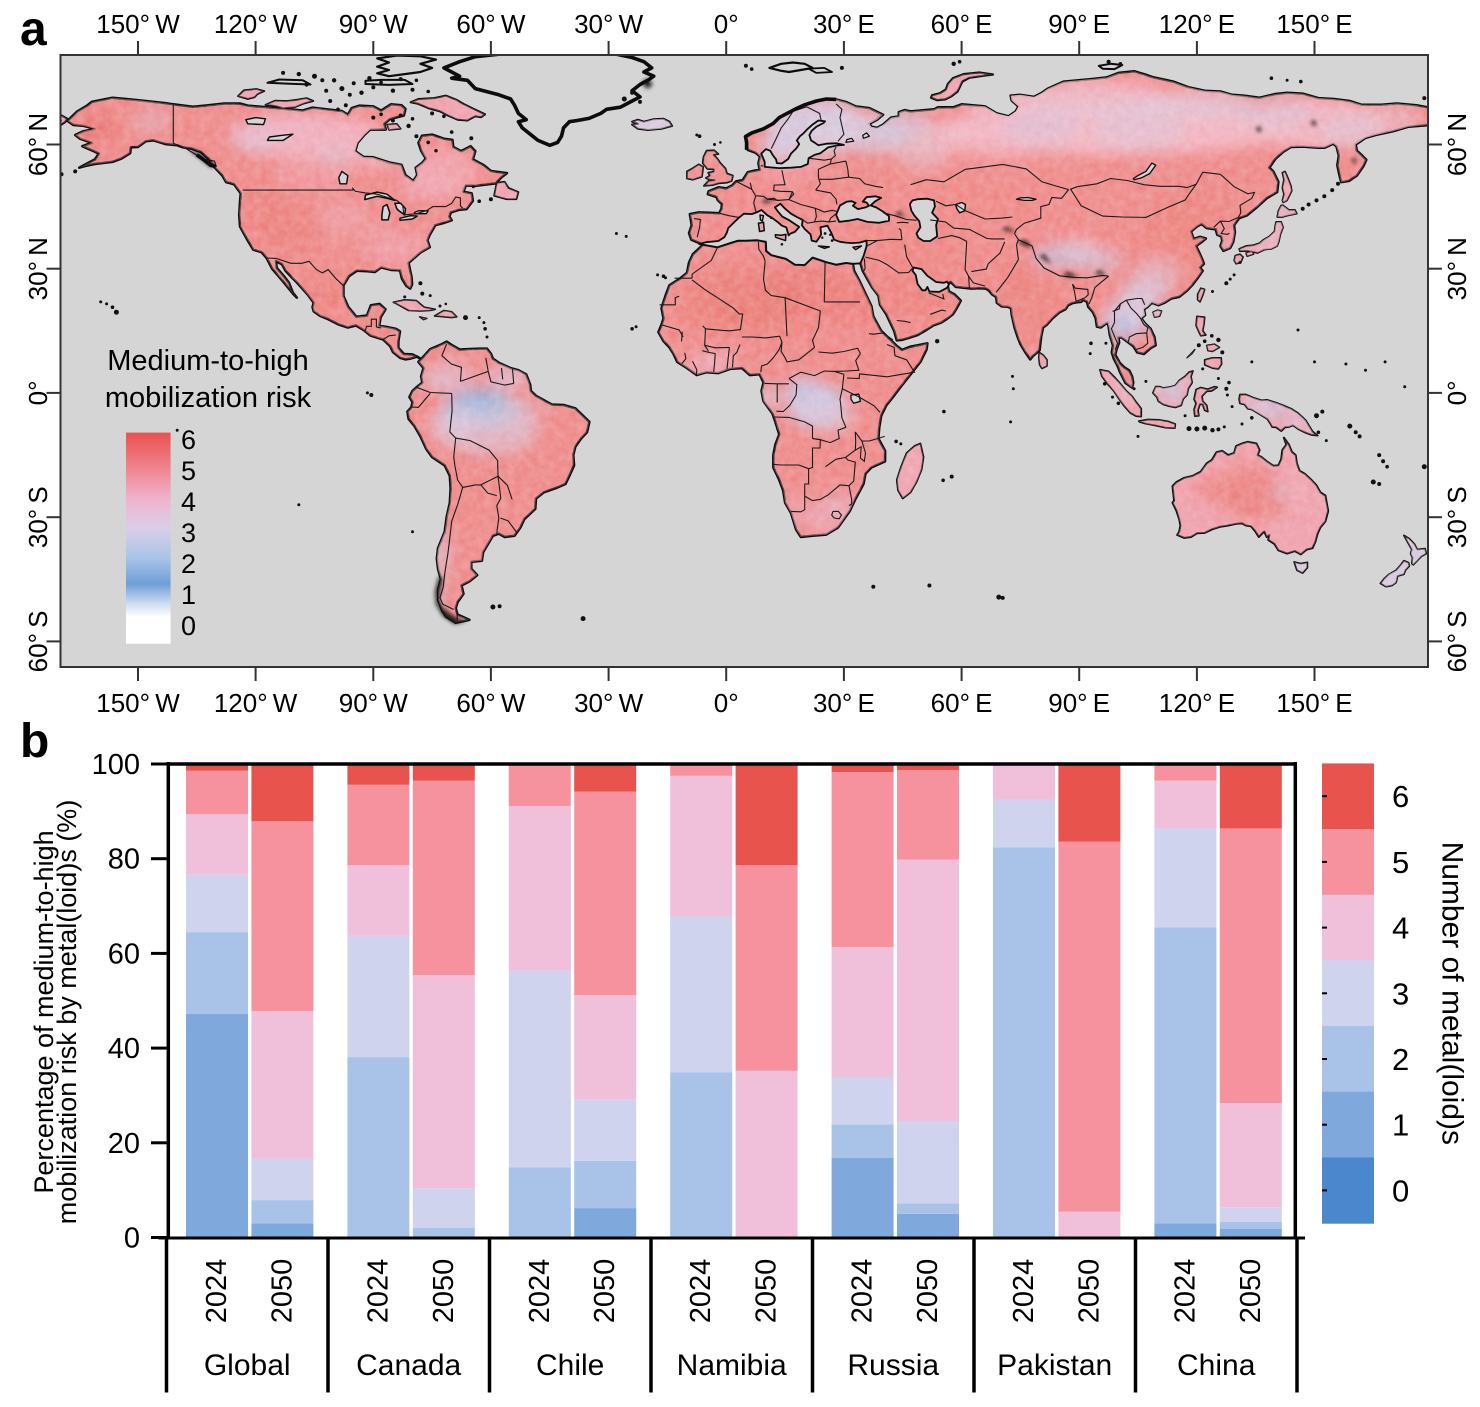 The height and width of the screenshot is (1407, 1480). Describe the element at coordinates (34, 741) in the screenshot. I see `svg-text: b` at that location.